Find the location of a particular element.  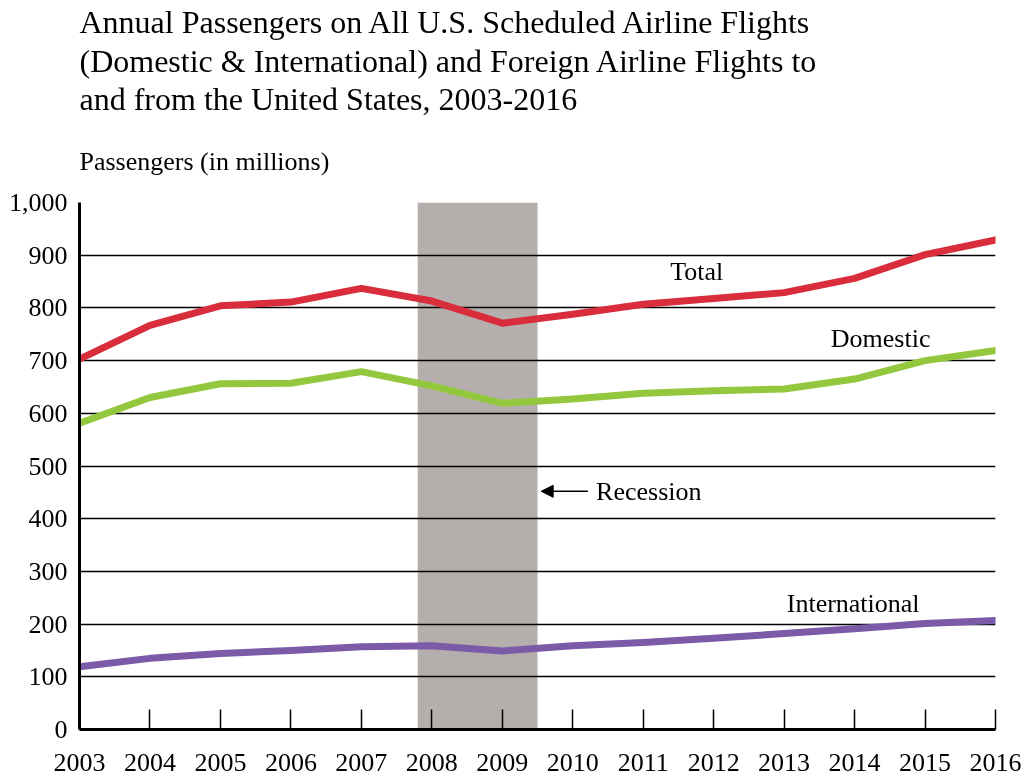

x-tick-label: 2007 is located at coordinates (361, 762).